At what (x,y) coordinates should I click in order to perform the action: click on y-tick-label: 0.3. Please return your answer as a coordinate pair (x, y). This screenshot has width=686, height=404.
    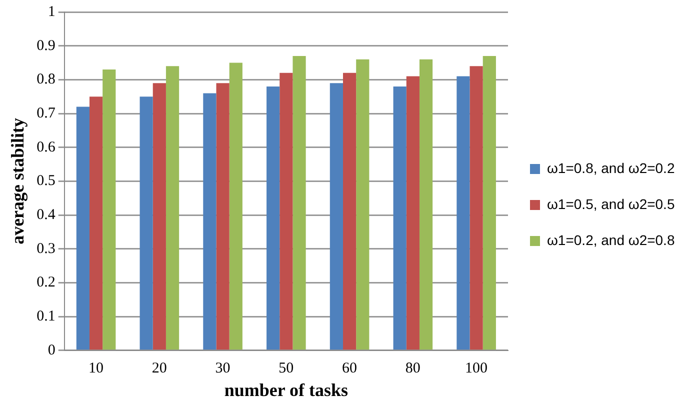
    Looking at the image, I should click on (46, 248).